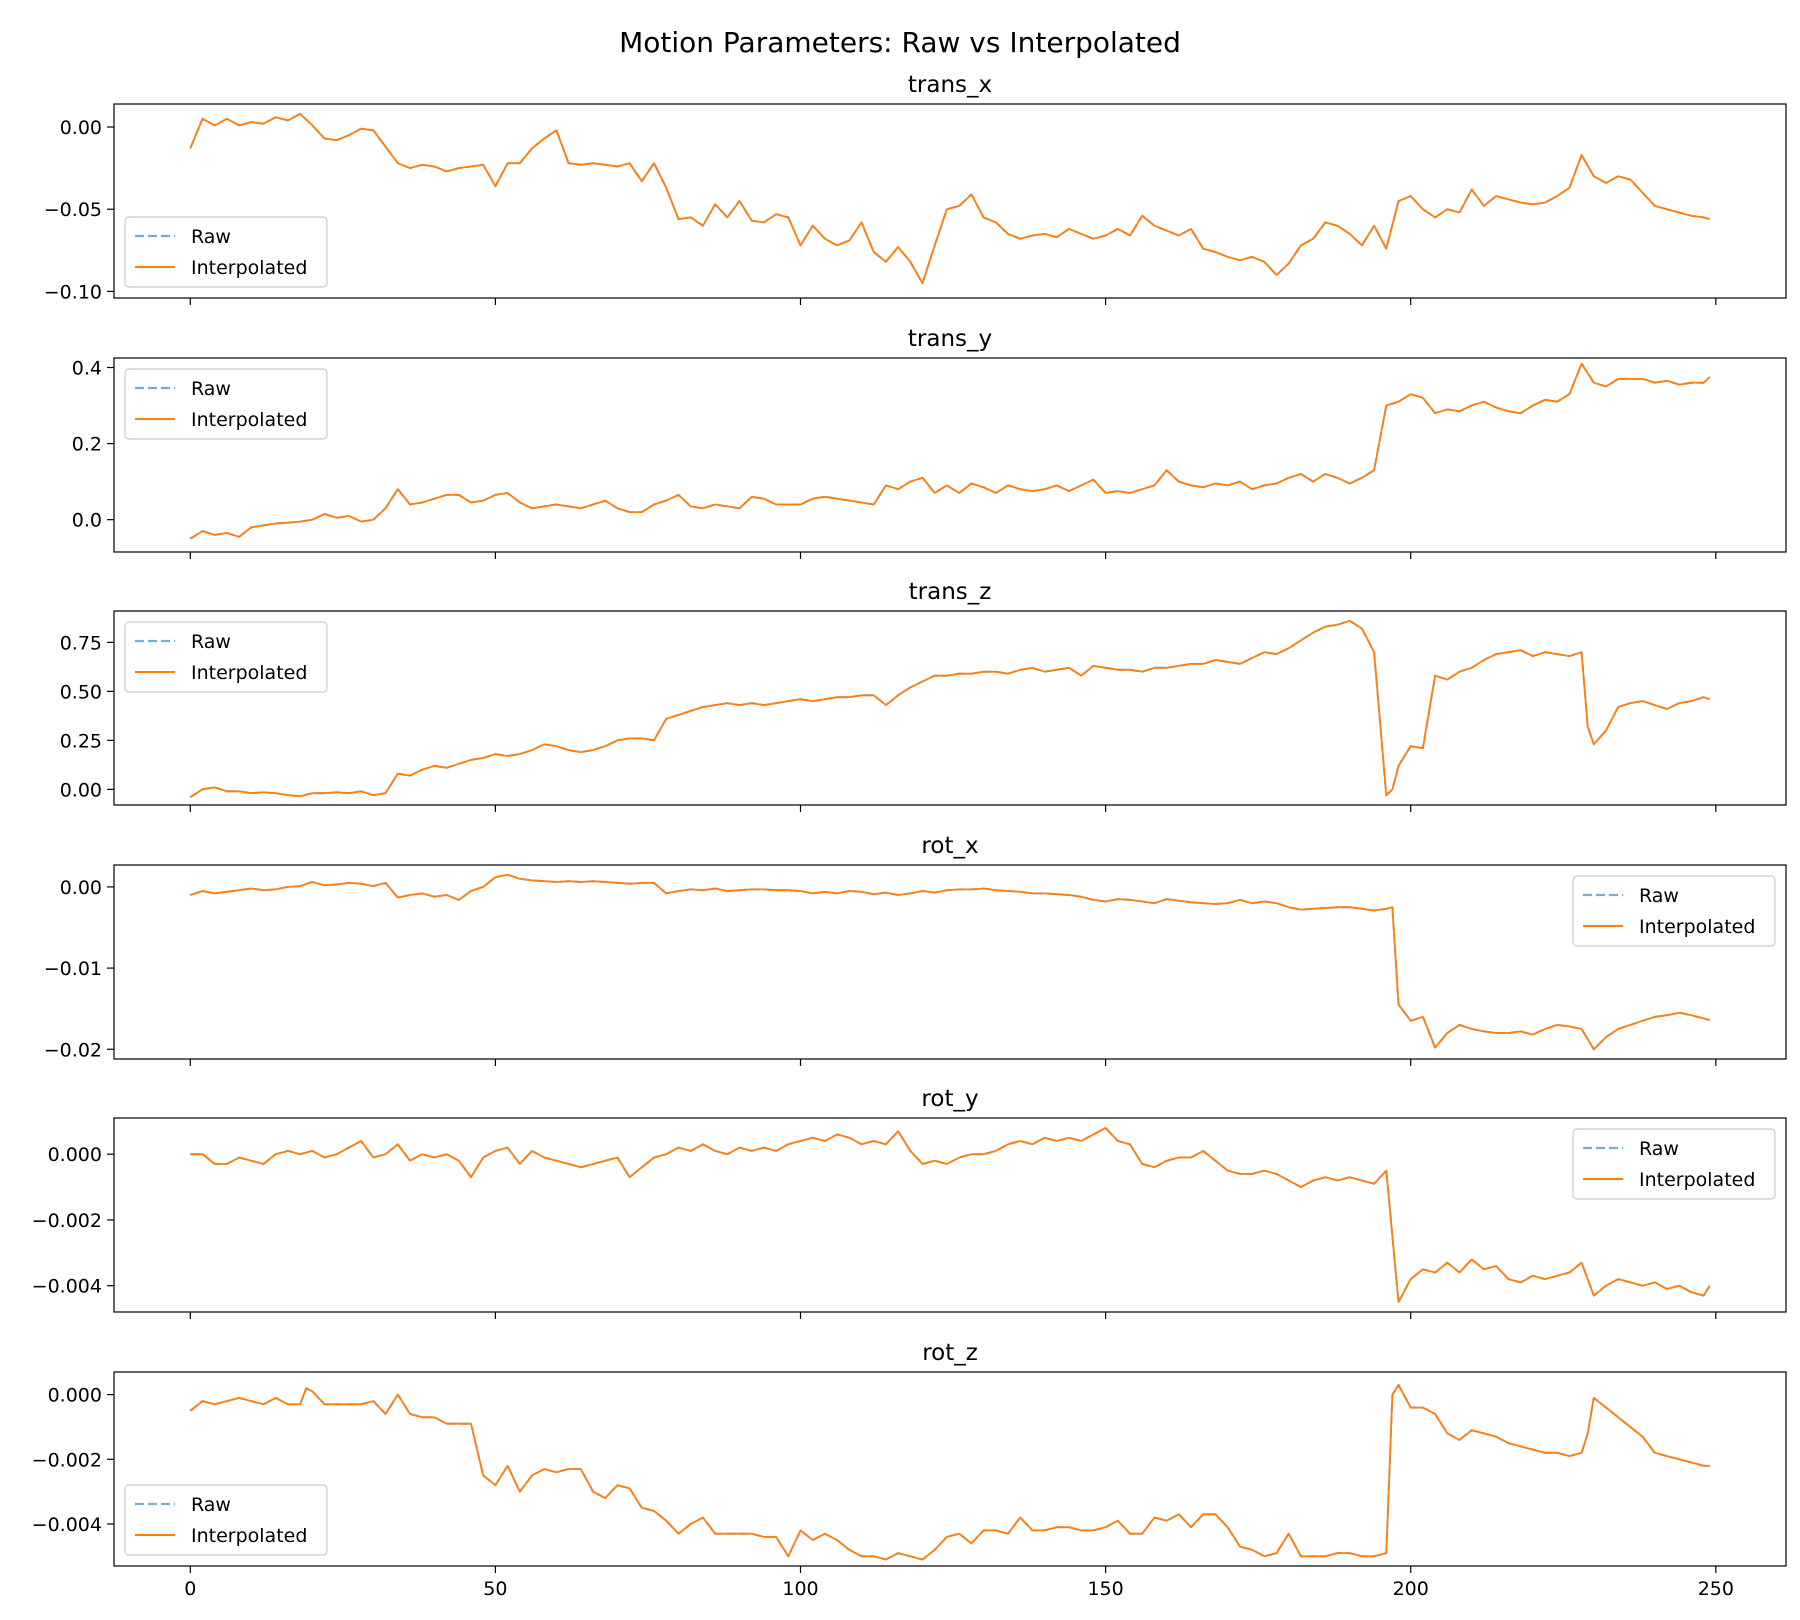  Describe the element at coordinates (87, 445) in the screenshot. I see `y-tick-label: 0.2` at that location.